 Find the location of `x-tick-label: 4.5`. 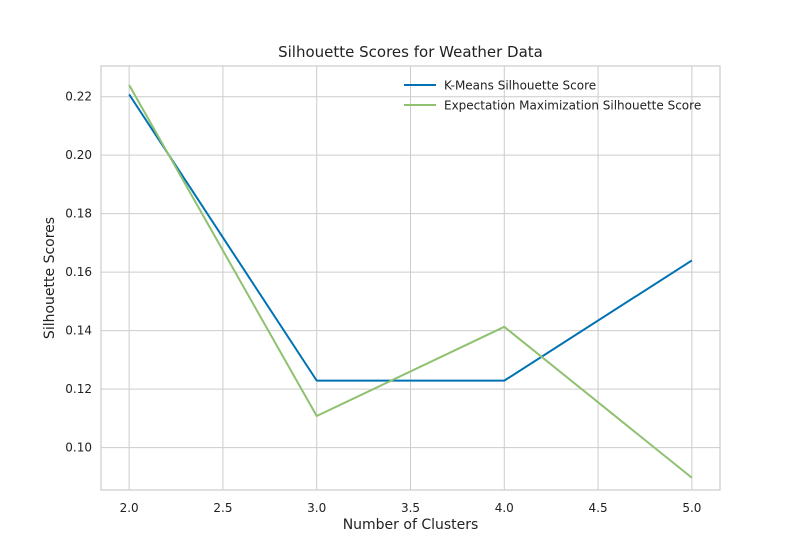

x-tick-label: 4.5 is located at coordinates (598, 508).